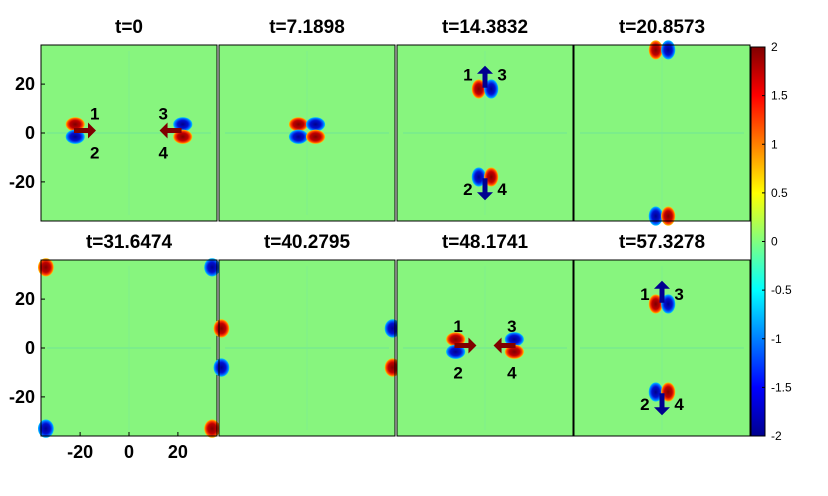 The width and height of the screenshot is (828, 496). What do you see at coordinates (776, 339) in the screenshot?
I see `colorbar-tick-label: -1` at bounding box center [776, 339].